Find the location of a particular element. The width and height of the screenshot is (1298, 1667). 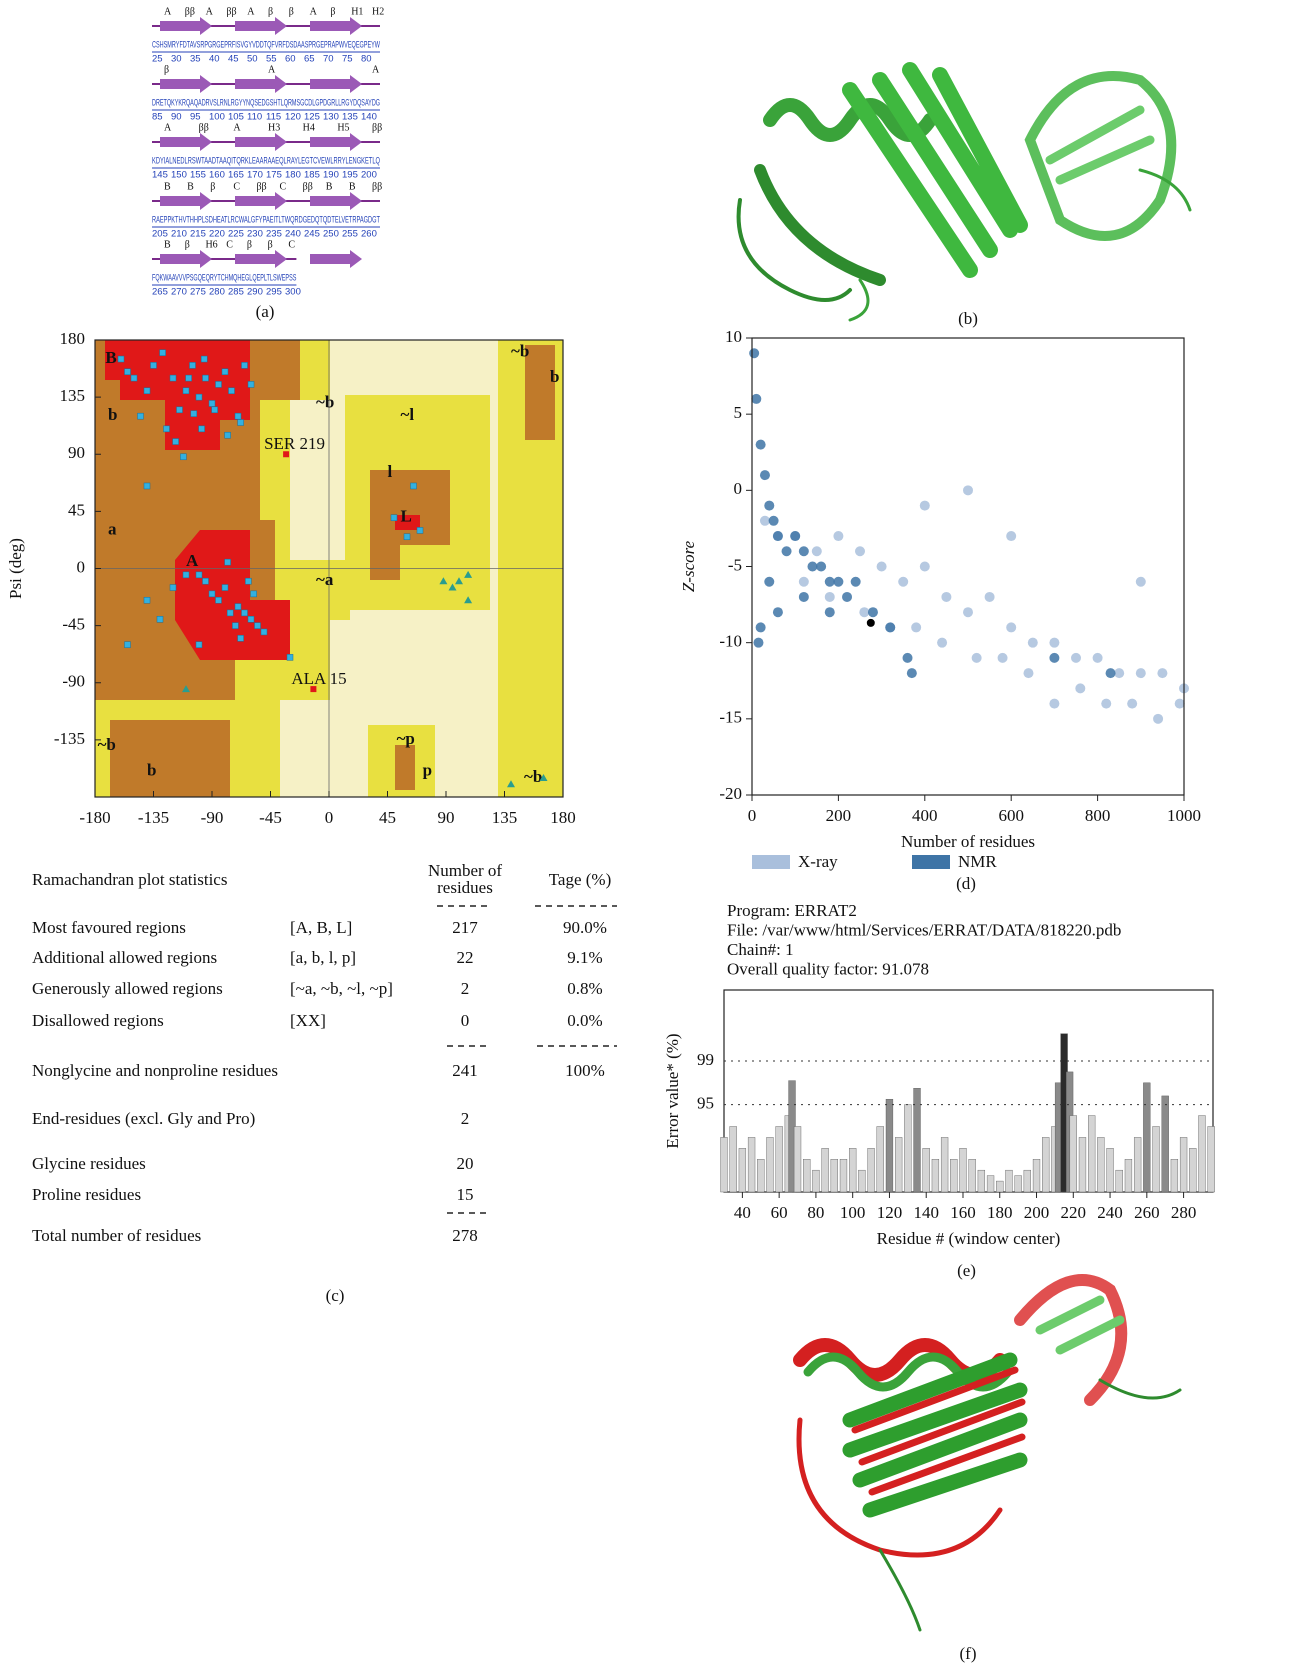

annotation: SER 219 is located at coordinates (294, 443).